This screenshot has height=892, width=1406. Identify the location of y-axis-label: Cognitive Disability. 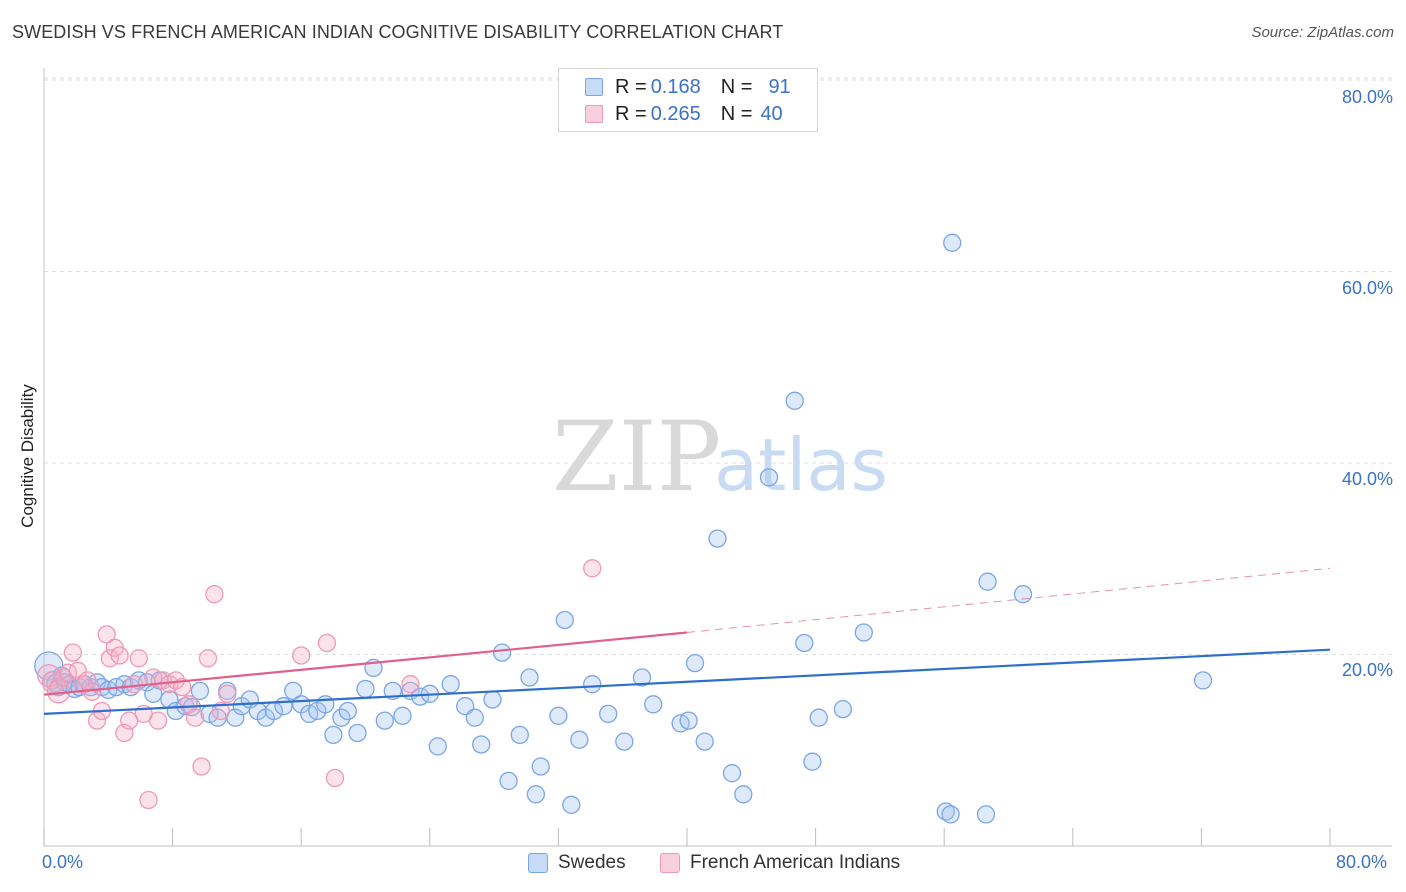
(27, 456).